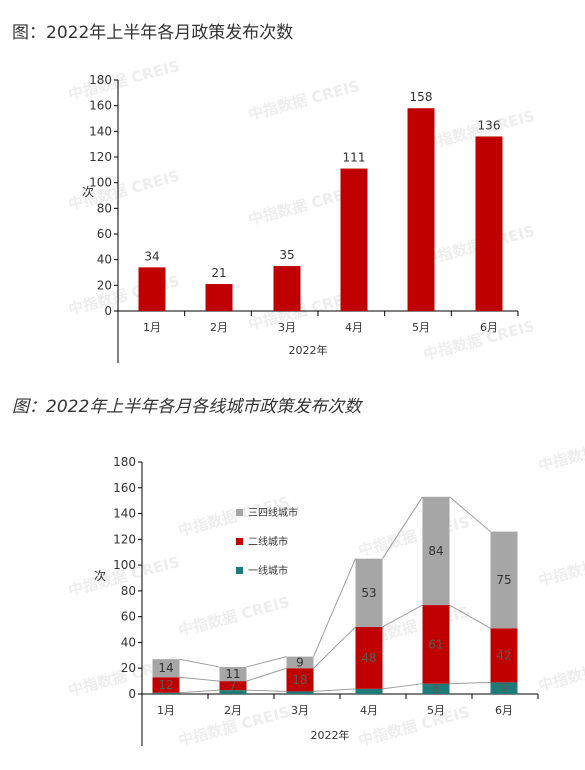 This screenshot has width=585, height=770. Describe the element at coordinates (124, 565) in the screenshot. I see `y-tick-label: 100` at that location.